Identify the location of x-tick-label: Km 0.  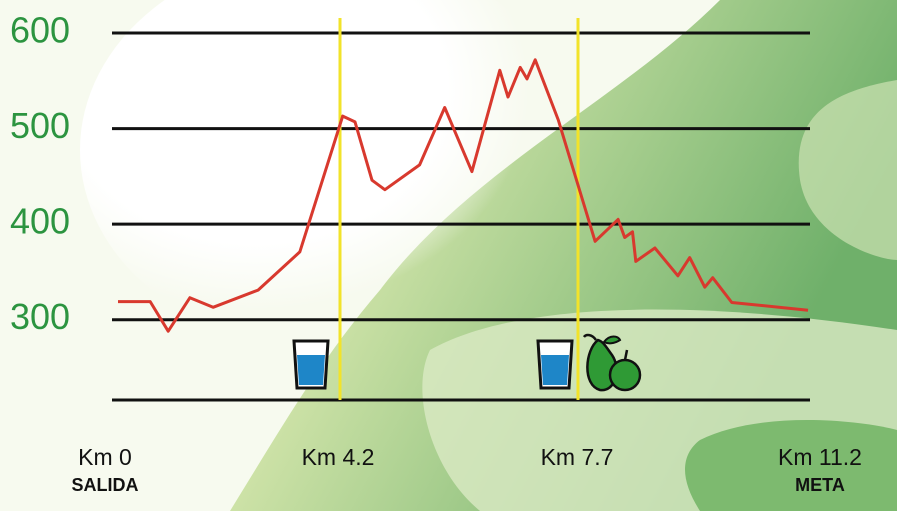
(105, 457).